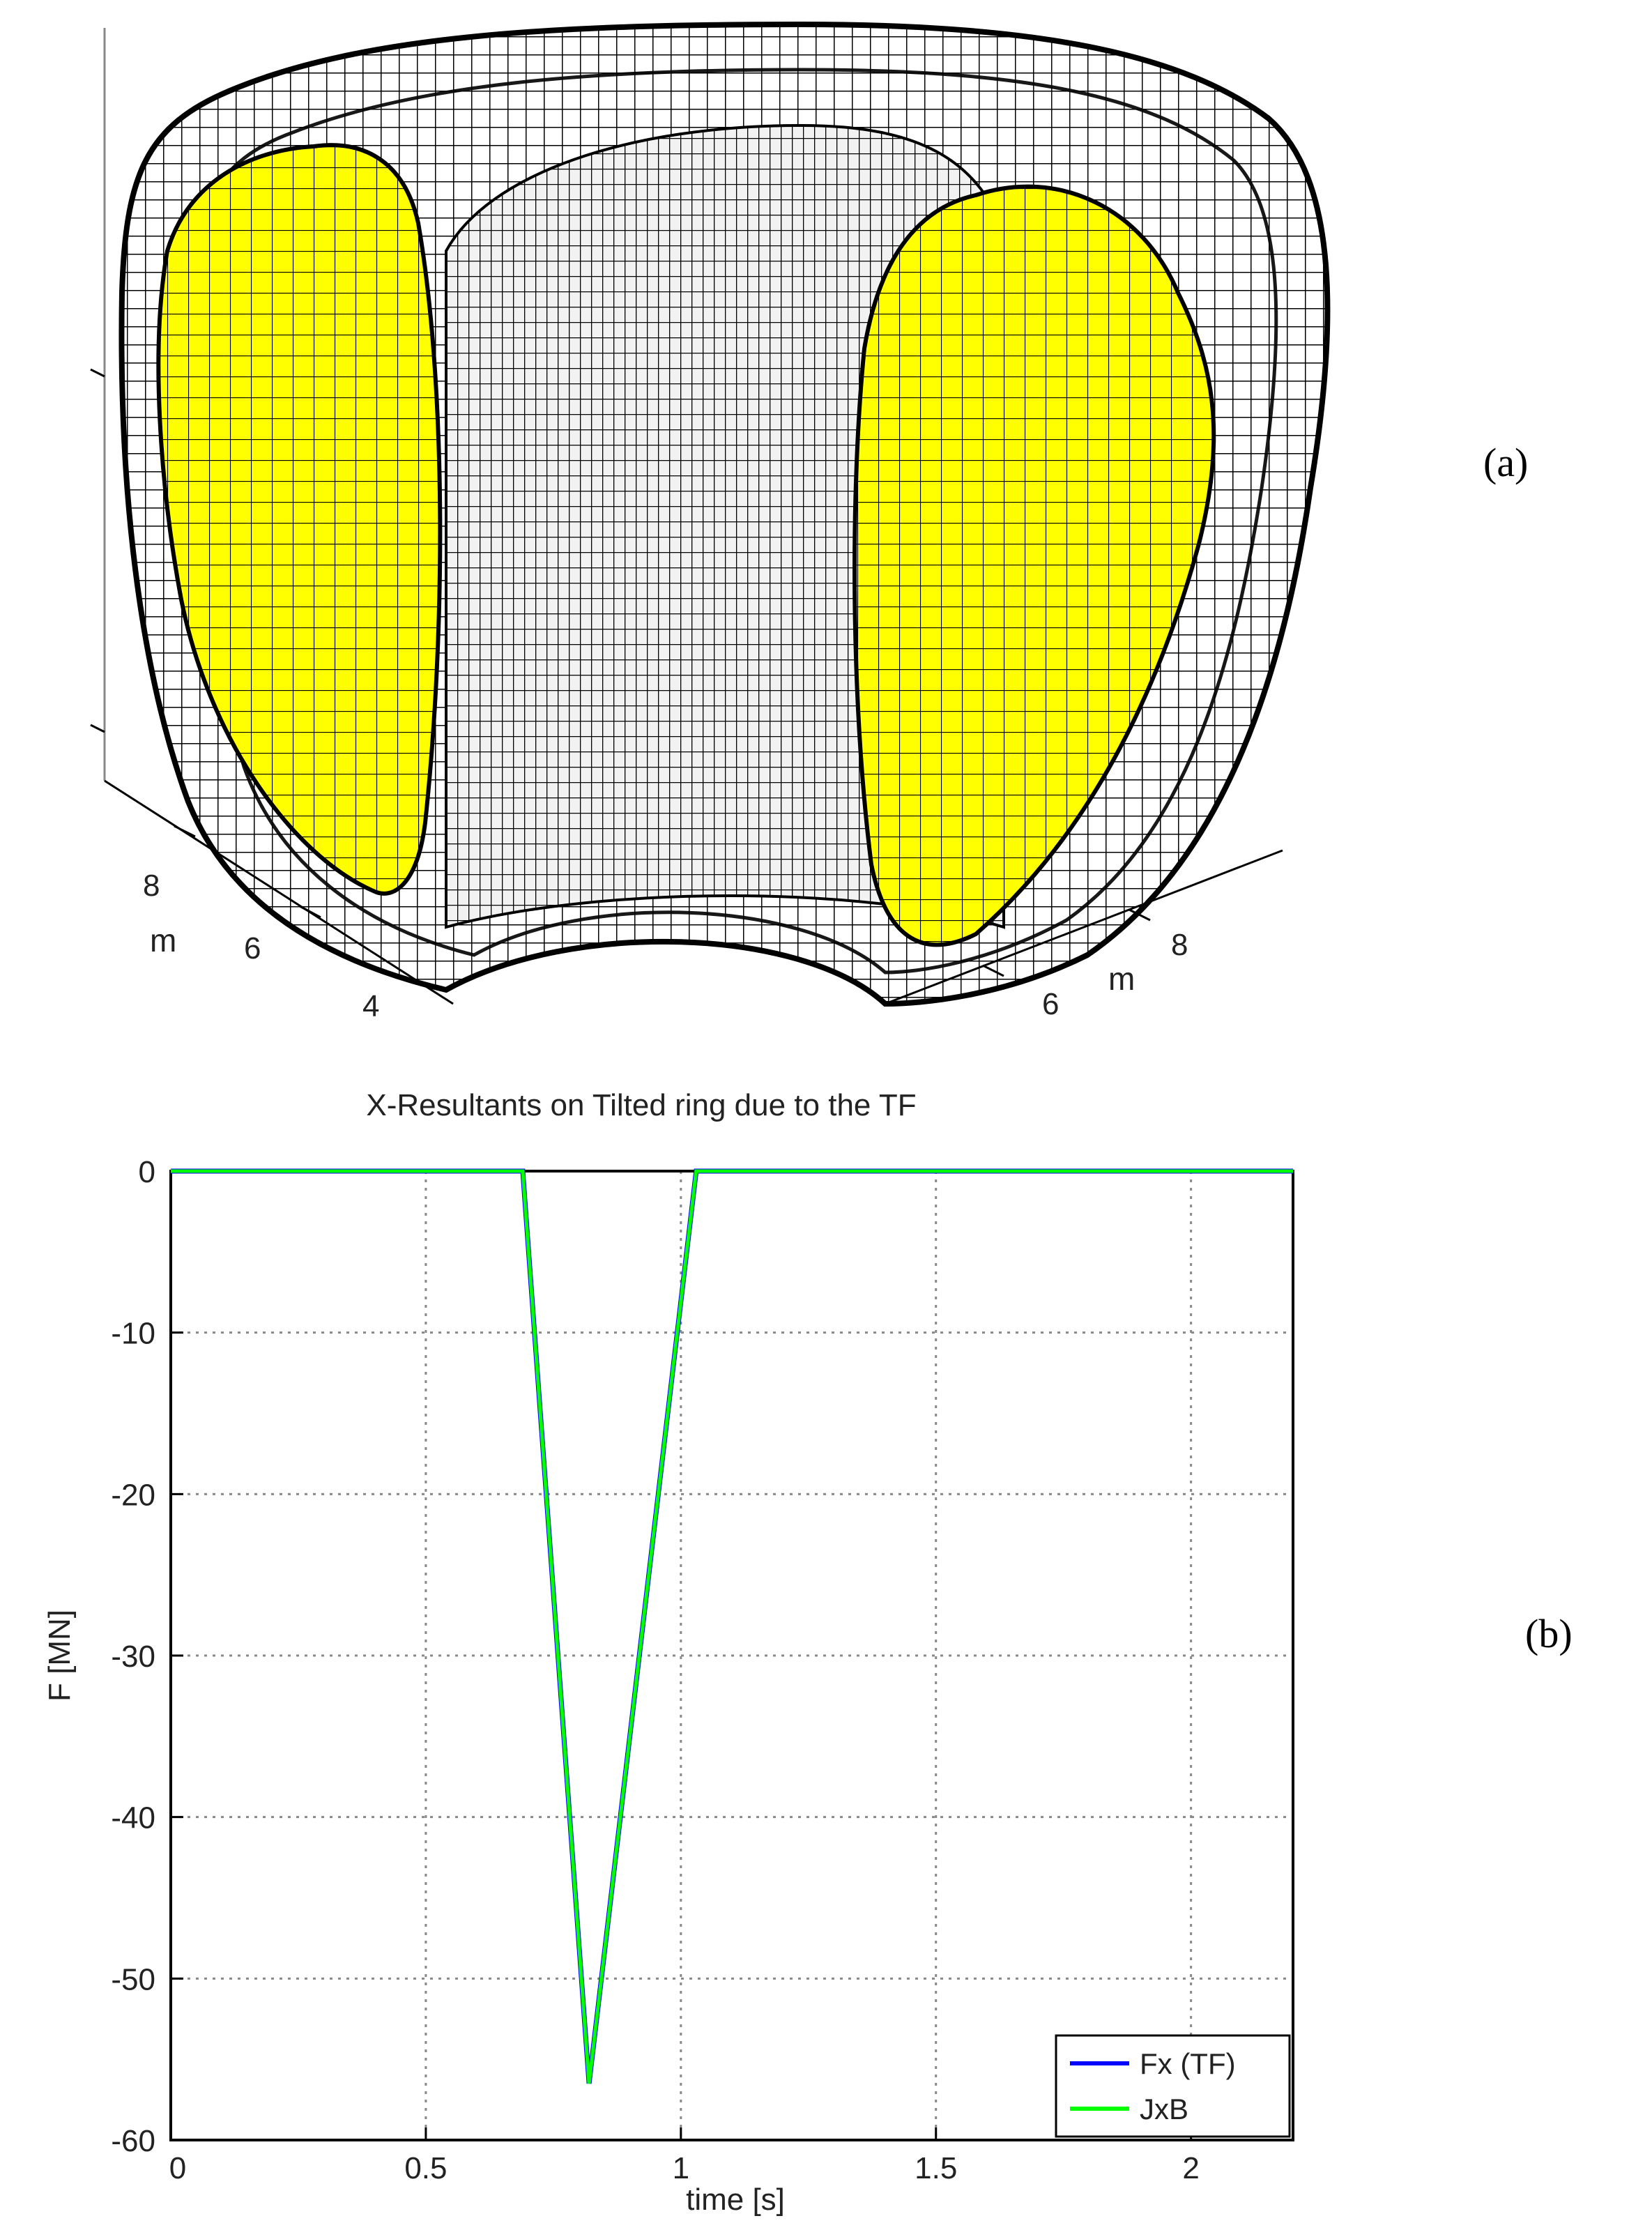 This screenshot has width=1652, height=2223. I want to click on axis-tick-r8, so click(1140, 915).